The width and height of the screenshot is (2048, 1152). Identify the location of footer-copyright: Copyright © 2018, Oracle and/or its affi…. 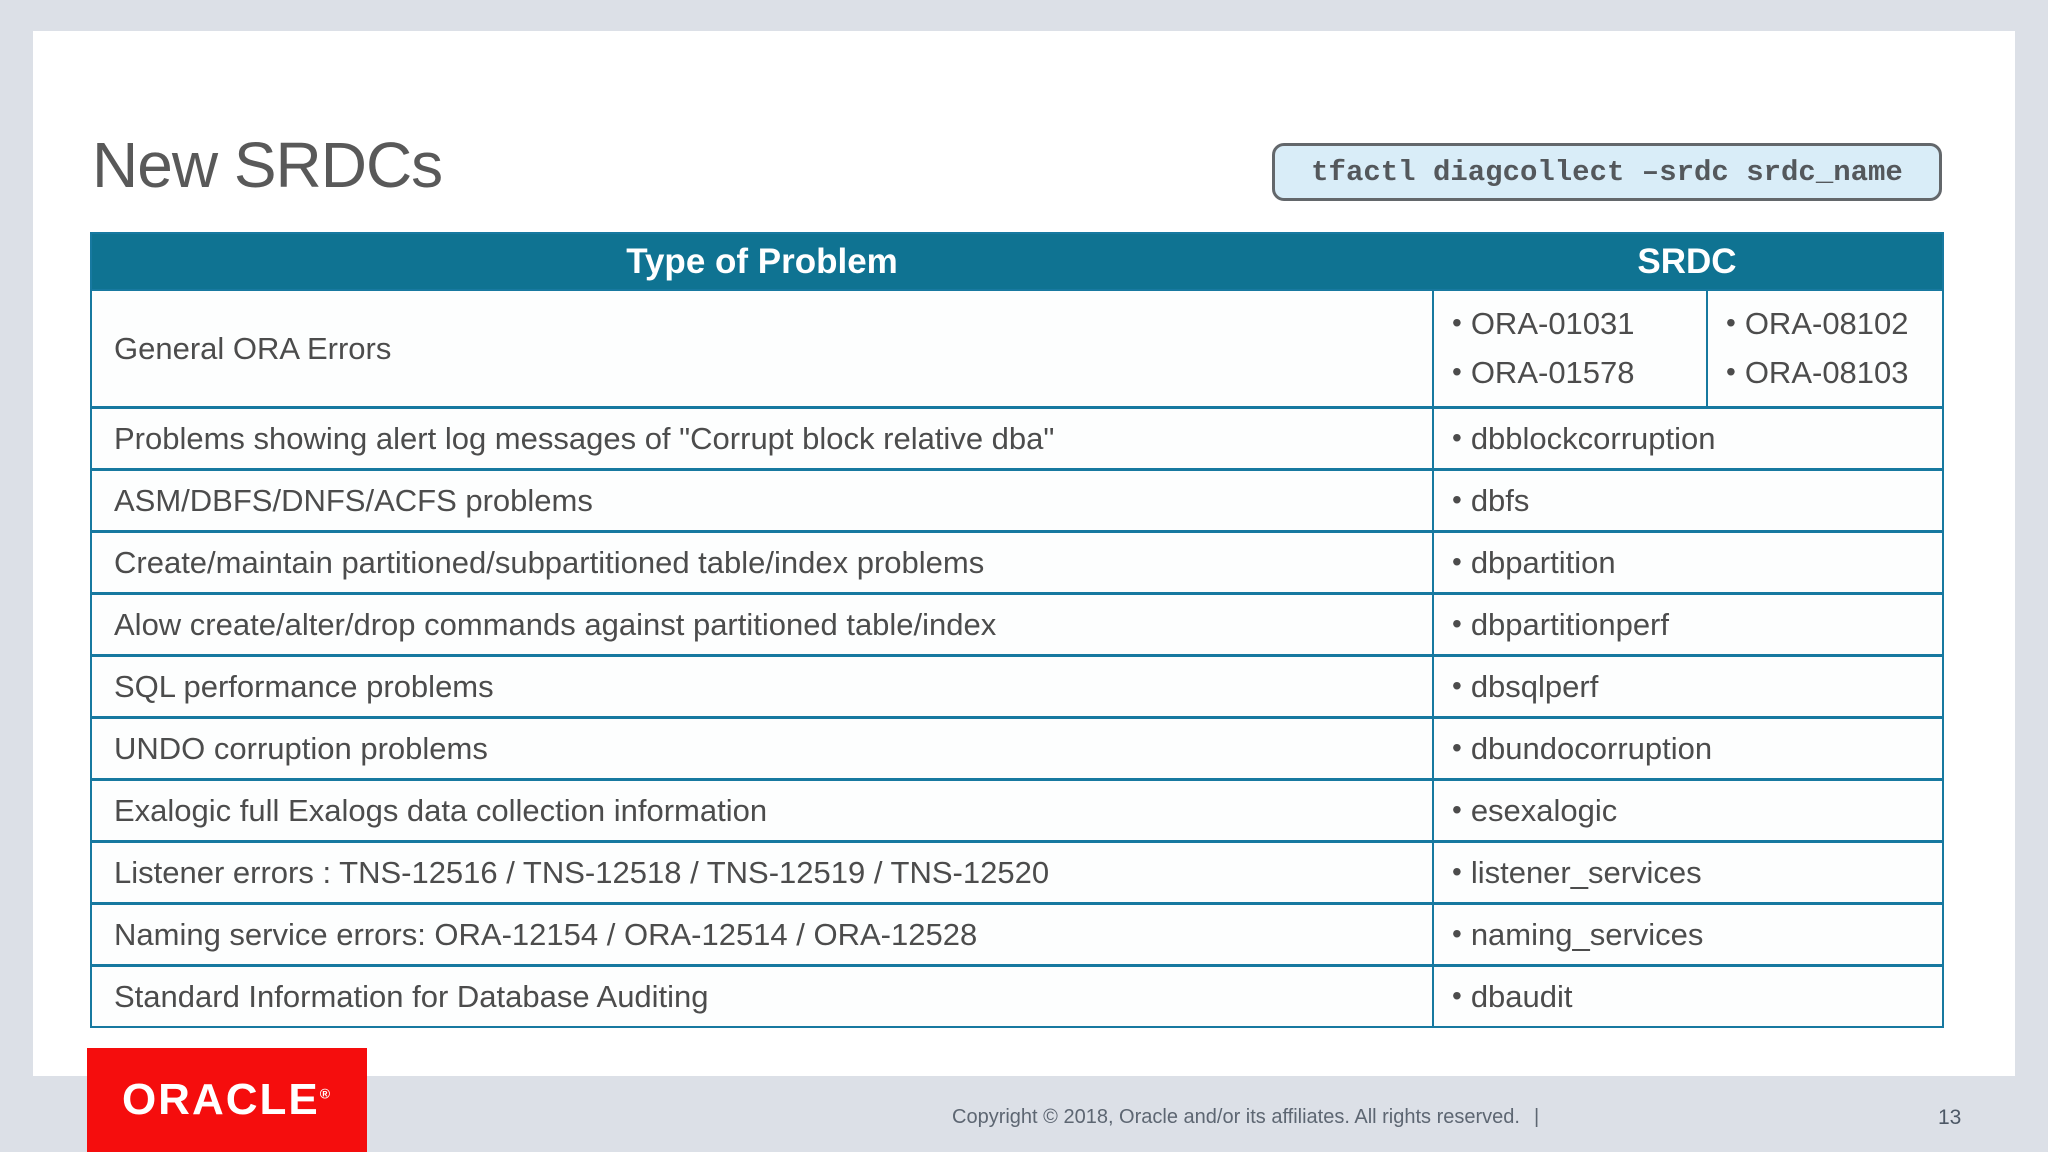
(1245, 1117).